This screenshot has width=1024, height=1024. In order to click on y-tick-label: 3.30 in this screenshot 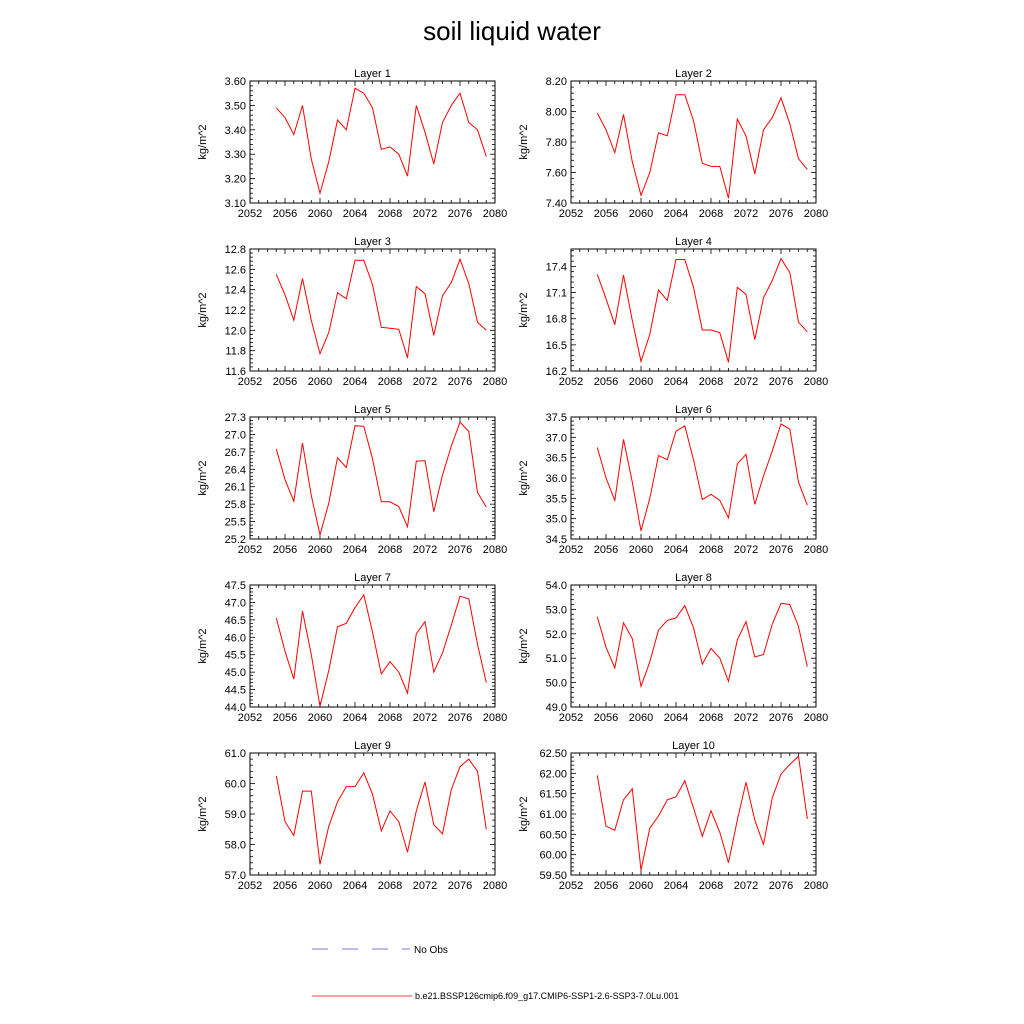, I will do `click(235, 155)`.